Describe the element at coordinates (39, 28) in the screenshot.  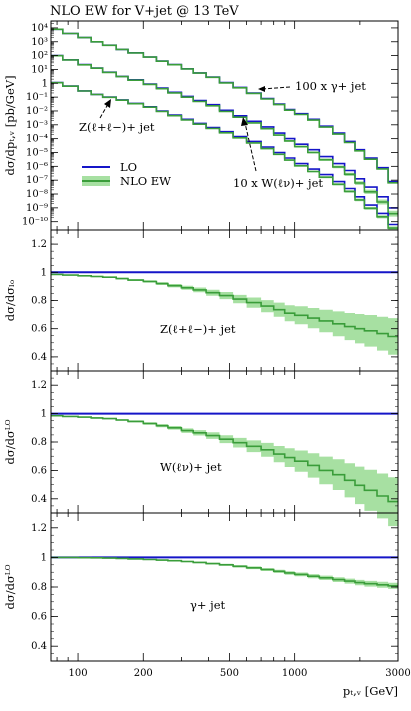
I see `y-tick-label: 10⁴` at that location.